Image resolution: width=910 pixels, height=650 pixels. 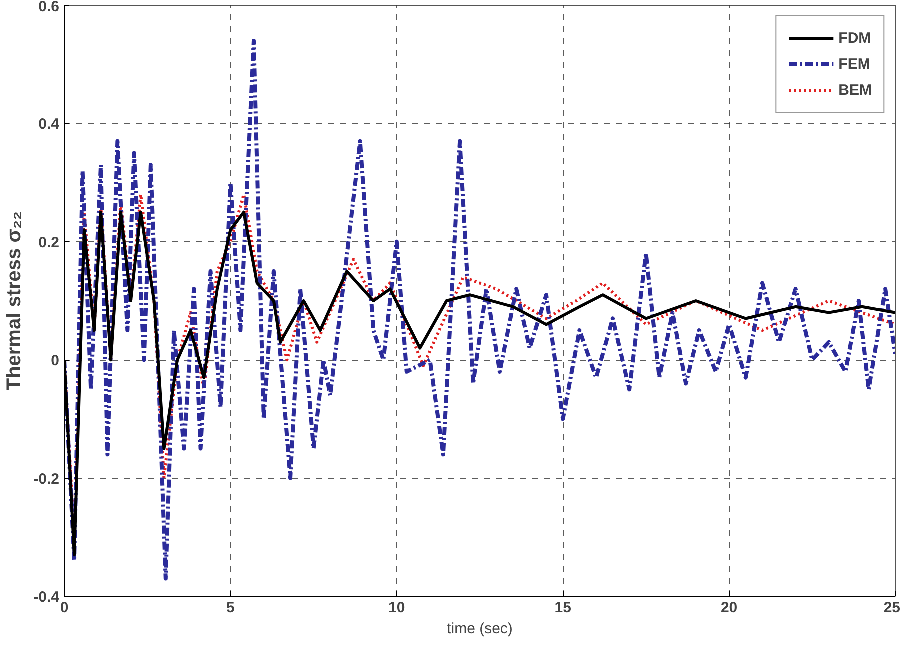 I want to click on y-tick-label: -0.2, so click(x=47, y=479).